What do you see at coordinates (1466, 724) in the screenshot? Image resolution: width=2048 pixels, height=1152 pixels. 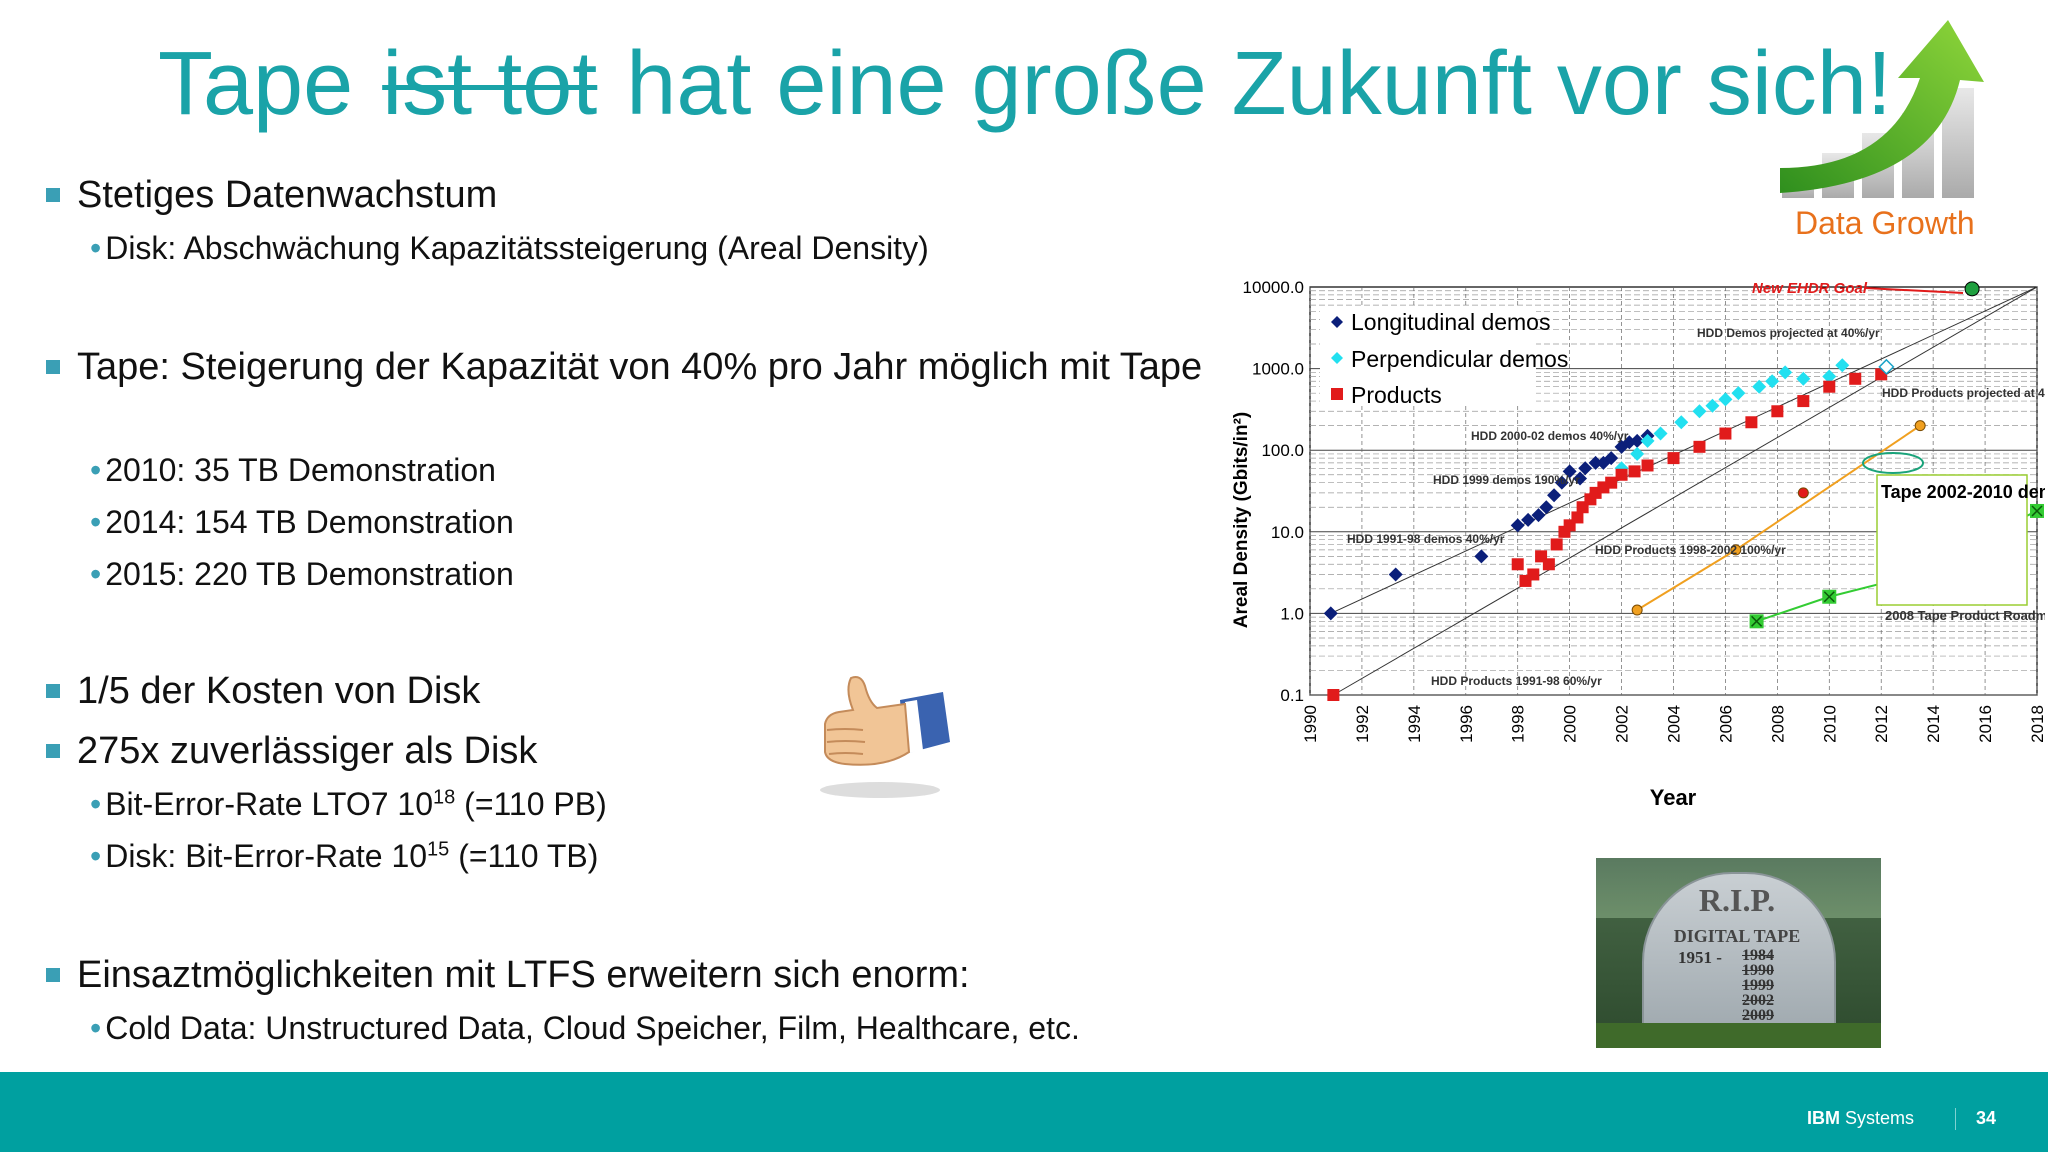 I see `chart-x-tick-label: 1996` at bounding box center [1466, 724].